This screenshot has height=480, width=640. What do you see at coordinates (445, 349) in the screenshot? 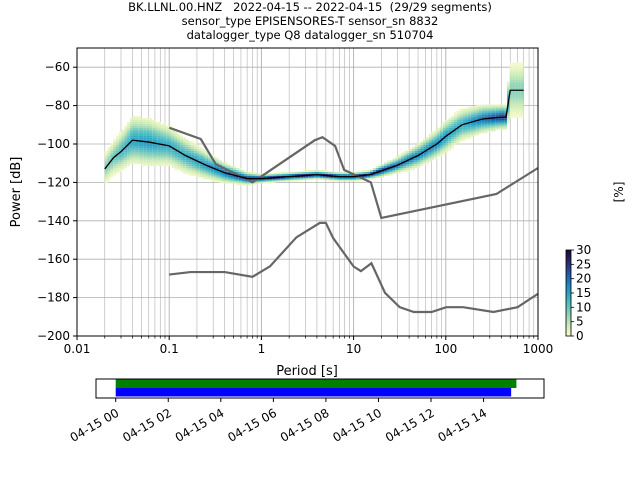
I see `x-tick-label: 100` at bounding box center [445, 349].